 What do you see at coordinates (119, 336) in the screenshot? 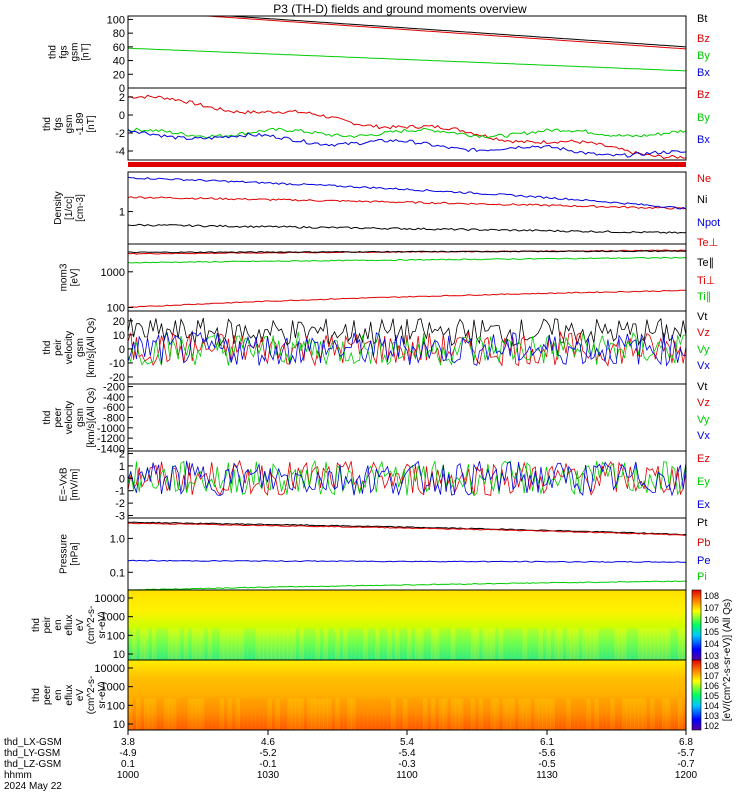
I see `y-tick-label: 10` at bounding box center [119, 336].